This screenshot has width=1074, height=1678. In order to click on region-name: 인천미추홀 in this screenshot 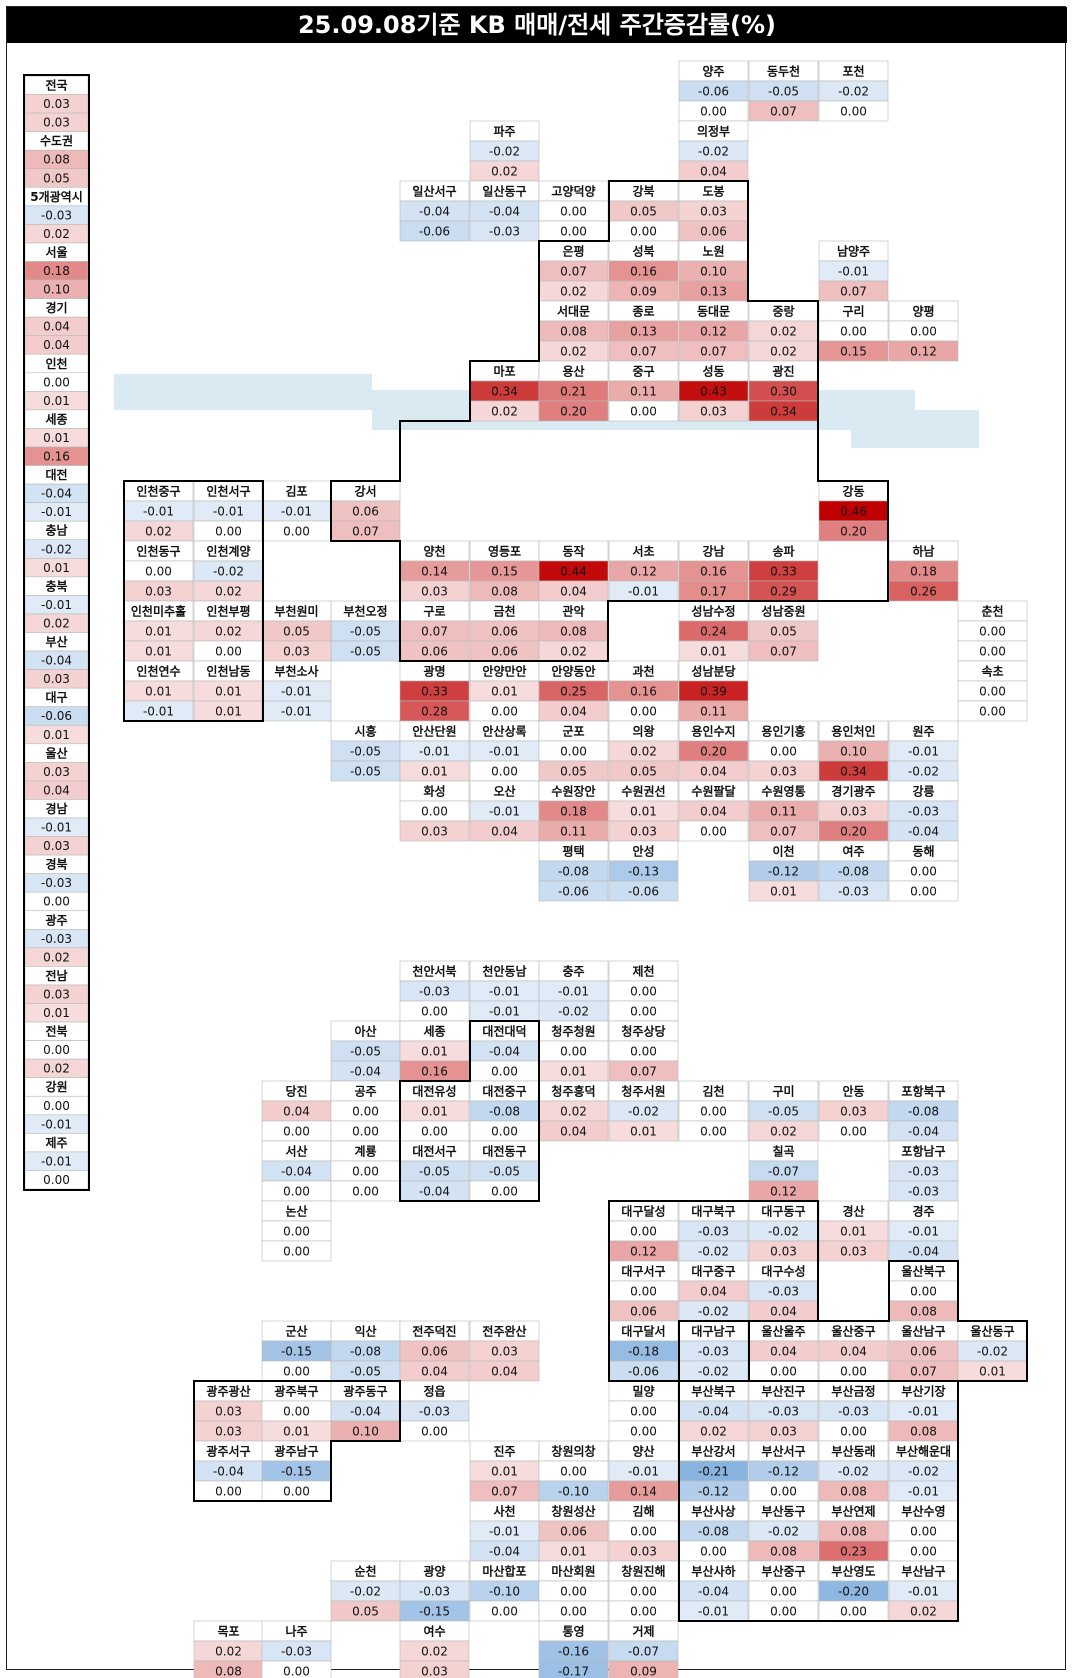, I will do `click(158, 611)`.